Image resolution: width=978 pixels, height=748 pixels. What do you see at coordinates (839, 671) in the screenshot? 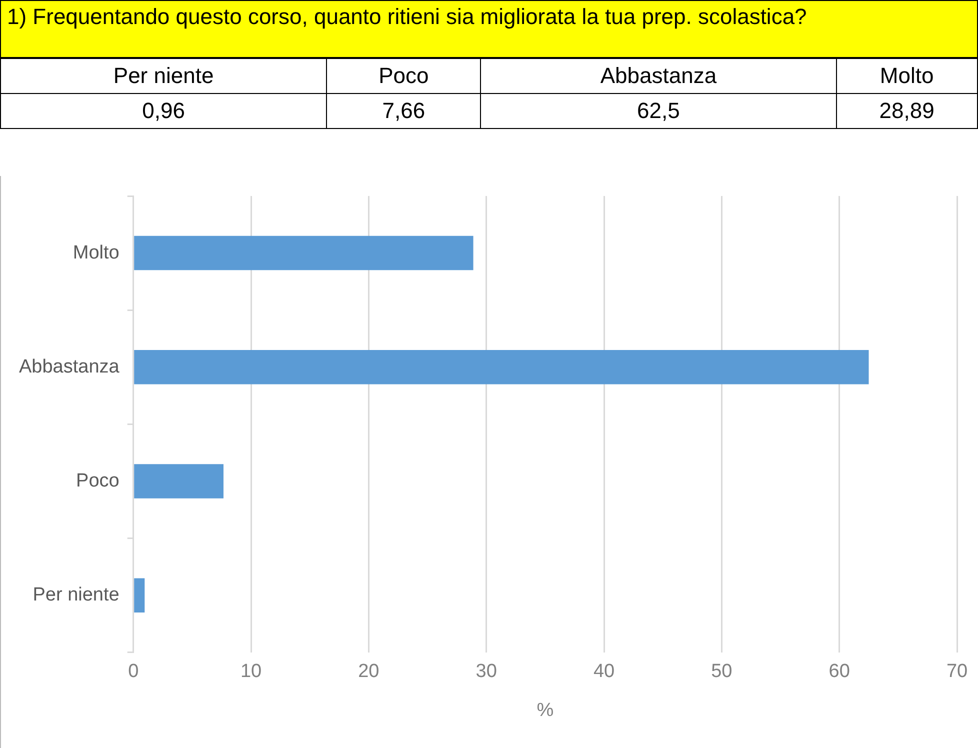
I see `x-tick-label: 60` at bounding box center [839, 671].